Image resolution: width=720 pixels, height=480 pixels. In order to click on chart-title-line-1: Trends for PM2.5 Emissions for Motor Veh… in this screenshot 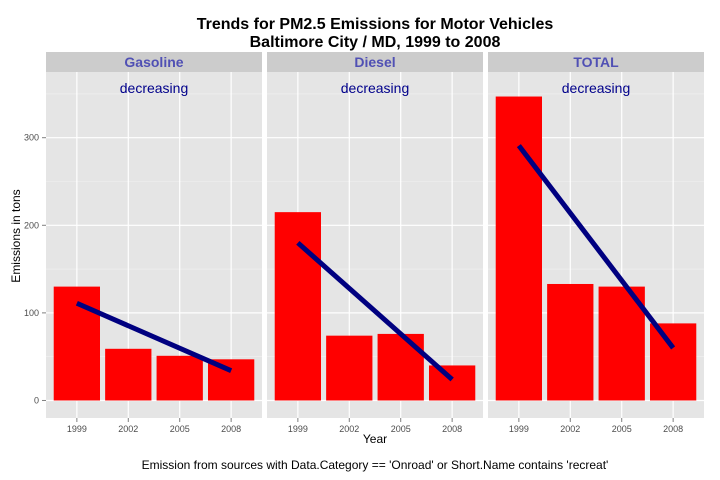, I will do `click(375, 24)`.